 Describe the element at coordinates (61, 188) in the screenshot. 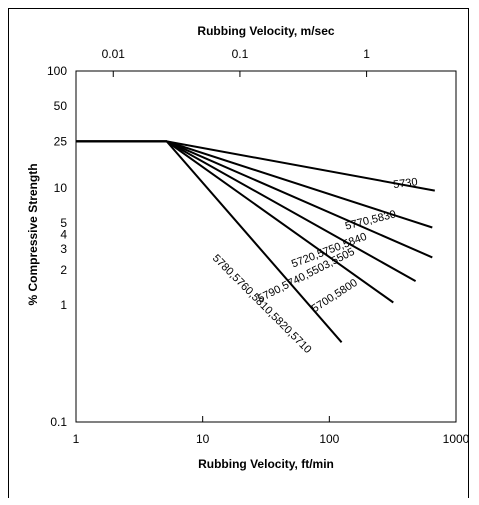

I see `y-tick-label: 10` at that location.